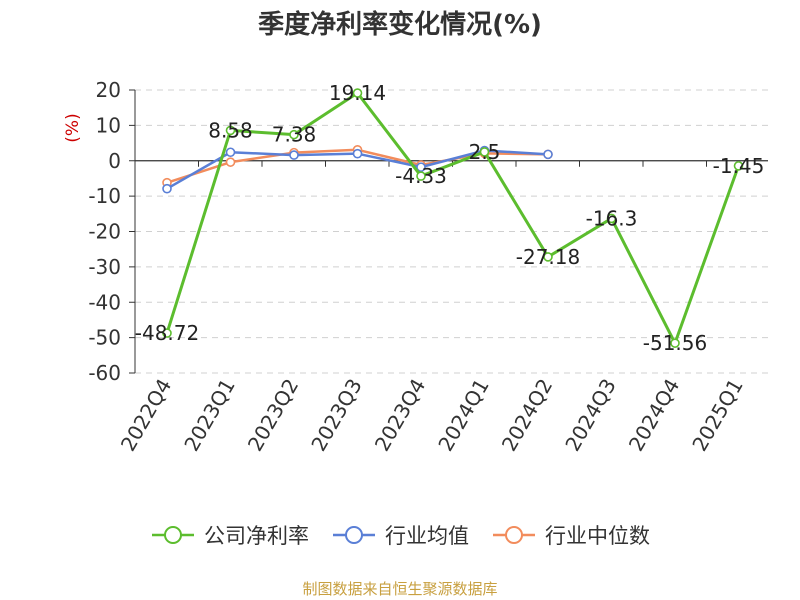 This screenshot has height=600, width=800. What do you see at coordinates (108, 90) in the screenshot?
I see `y-tick-label: 20` at bounding box center [108, 90].